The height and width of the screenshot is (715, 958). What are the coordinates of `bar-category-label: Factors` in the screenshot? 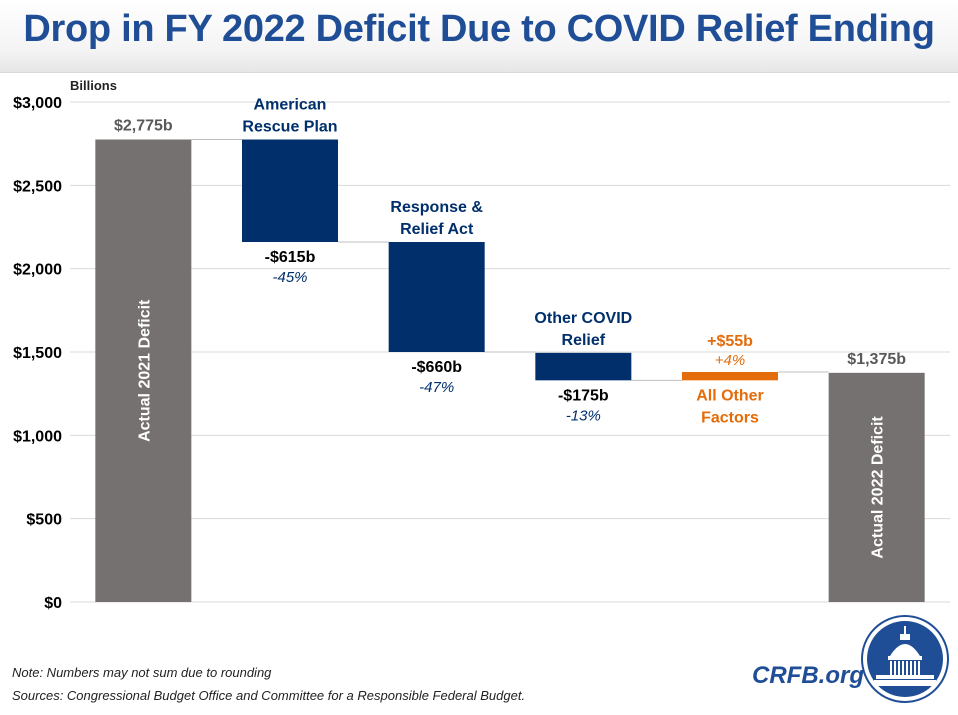 It's located at (730, 417).